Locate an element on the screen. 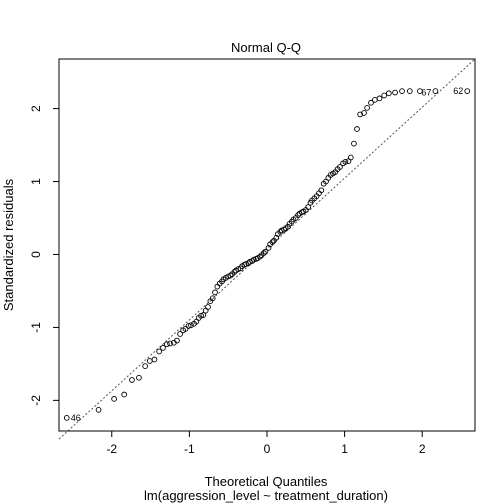  x-tick-label: 2 is located at coordinates (422, 449).